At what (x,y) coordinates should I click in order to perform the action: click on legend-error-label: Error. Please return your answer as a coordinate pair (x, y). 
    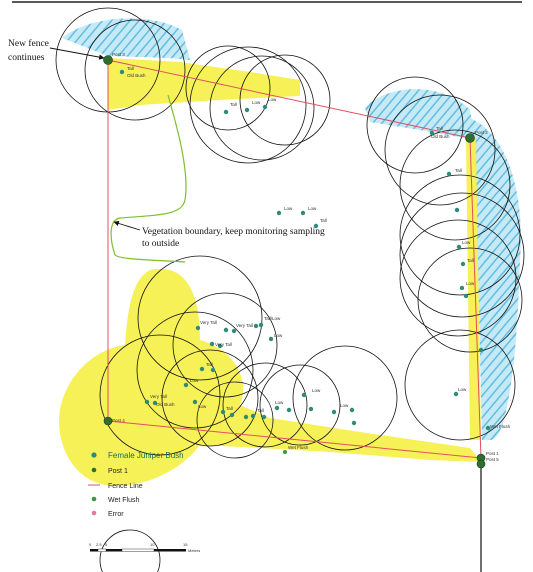
    Looking at the image, I should click on (116, 514).